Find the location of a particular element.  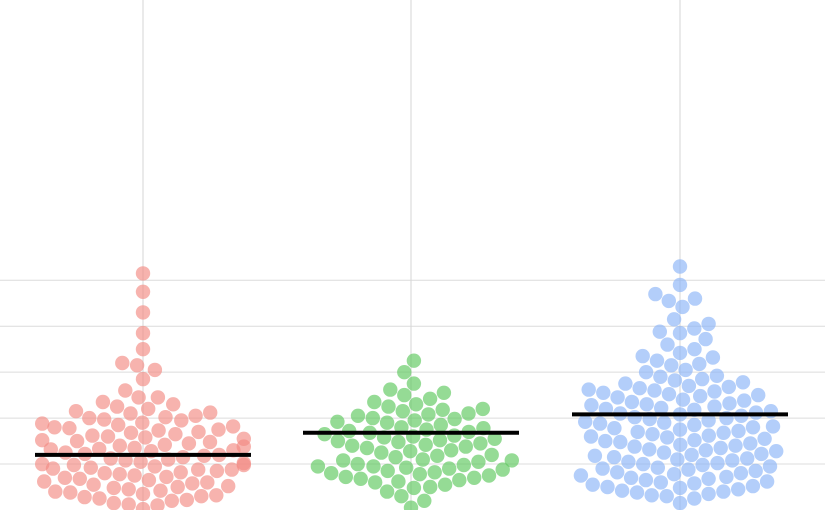

series-1-points is located at coordinates (143, 388).